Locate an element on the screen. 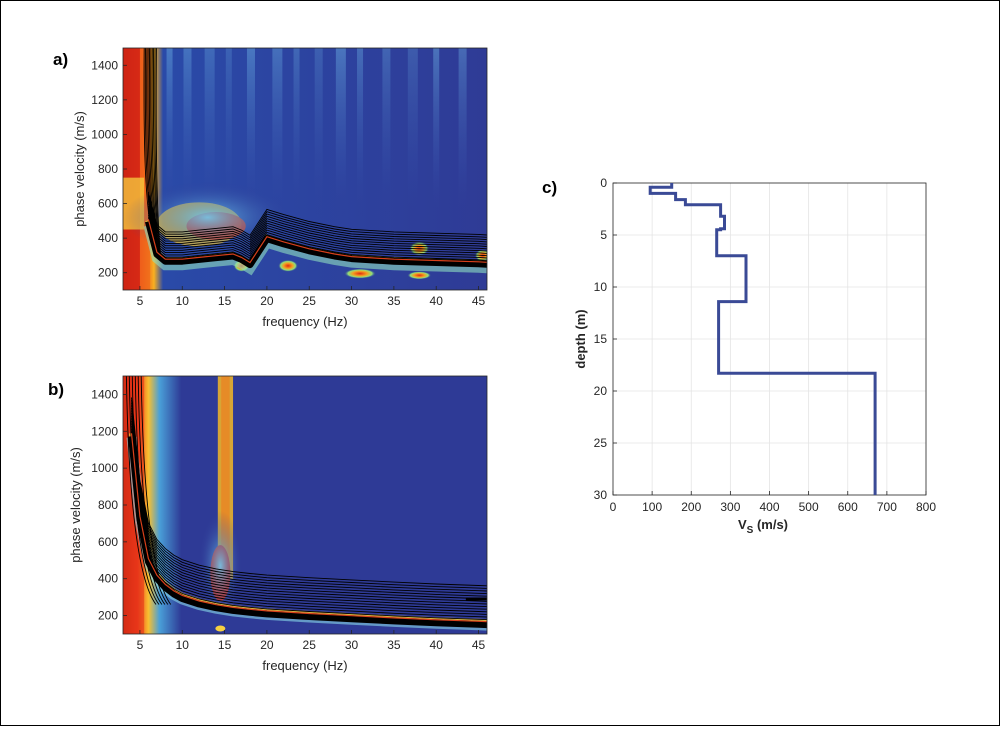  panel-b-xtick-label: 5 is located at coordinates (140, 645).